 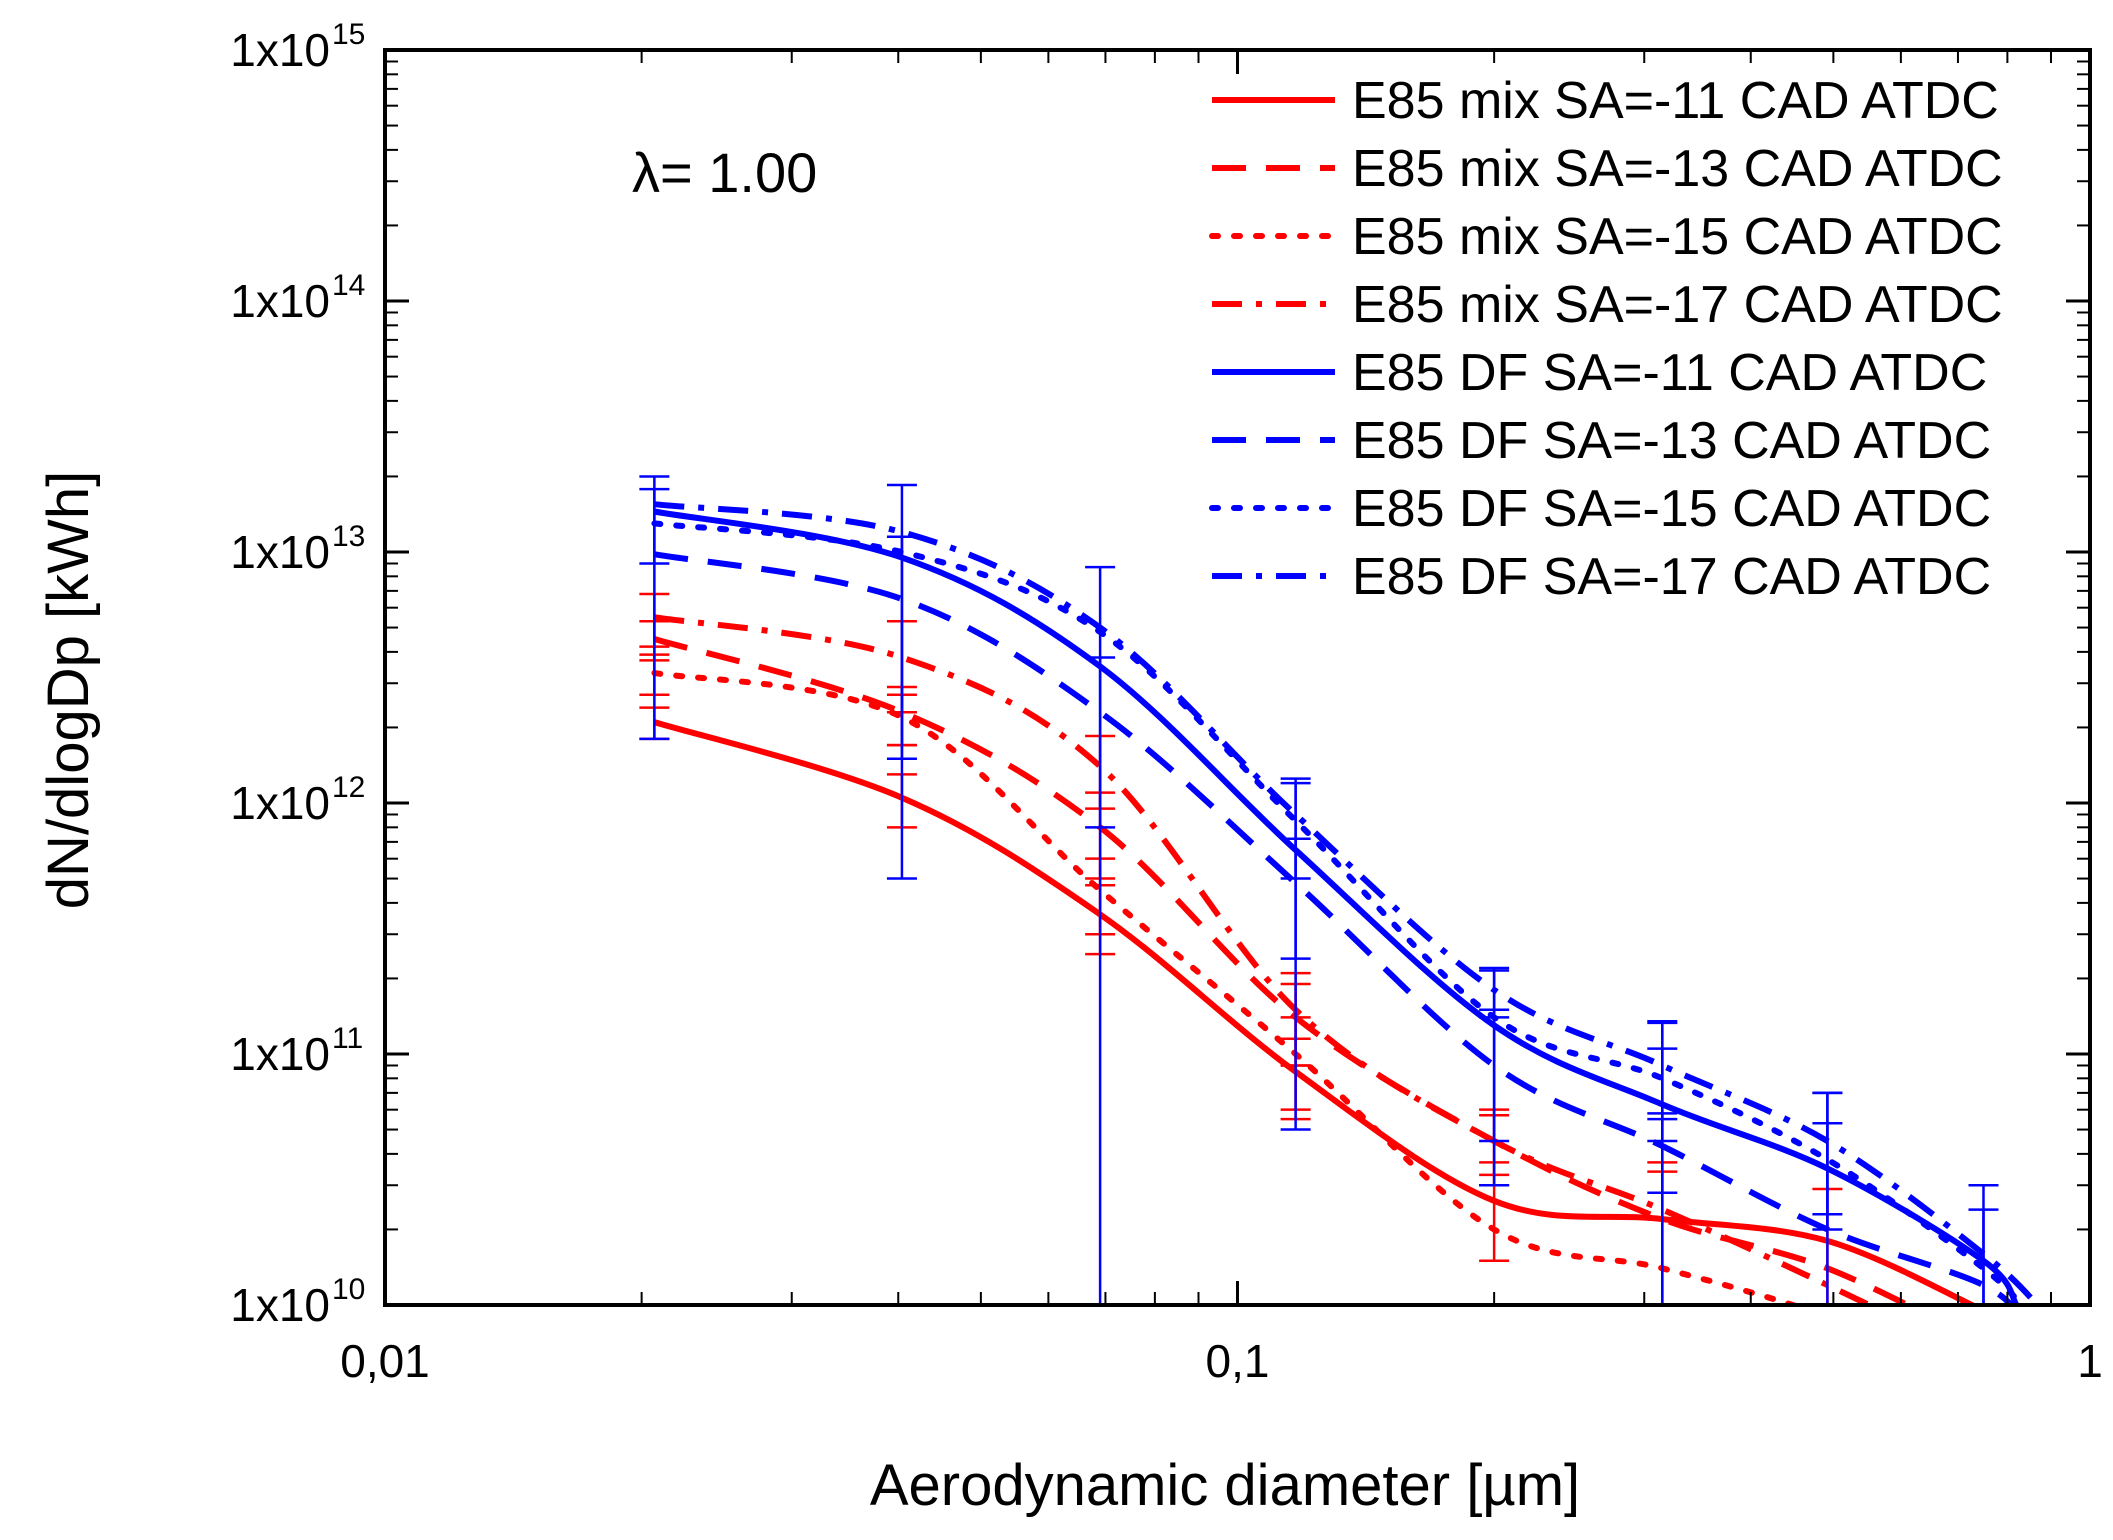 What do you see at coordinates (1671, 509) in the screenshot?
I see `legend-label-7: E85 DF SA=-15 CAD ATDC` at bounding box center [1671, 509].